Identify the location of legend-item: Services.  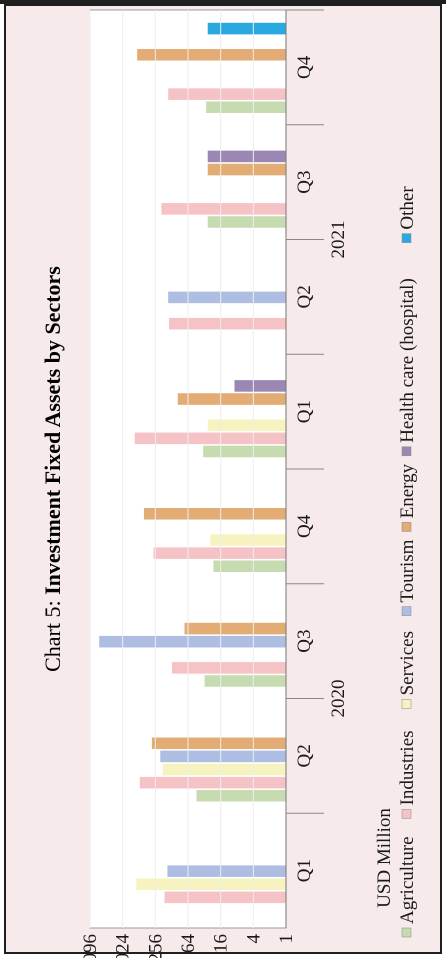
(407, 670).